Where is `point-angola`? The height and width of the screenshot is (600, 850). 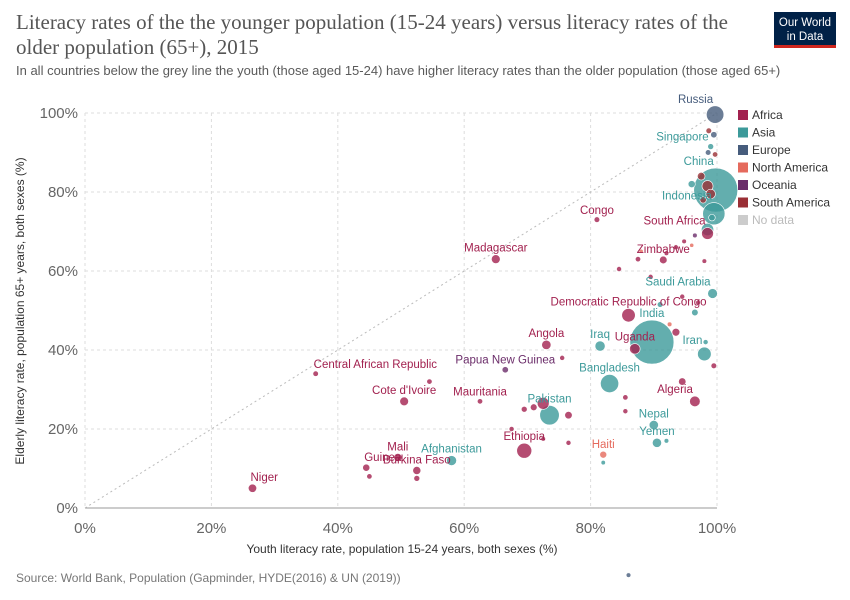
point-angola is located at coordinates (546, 344).